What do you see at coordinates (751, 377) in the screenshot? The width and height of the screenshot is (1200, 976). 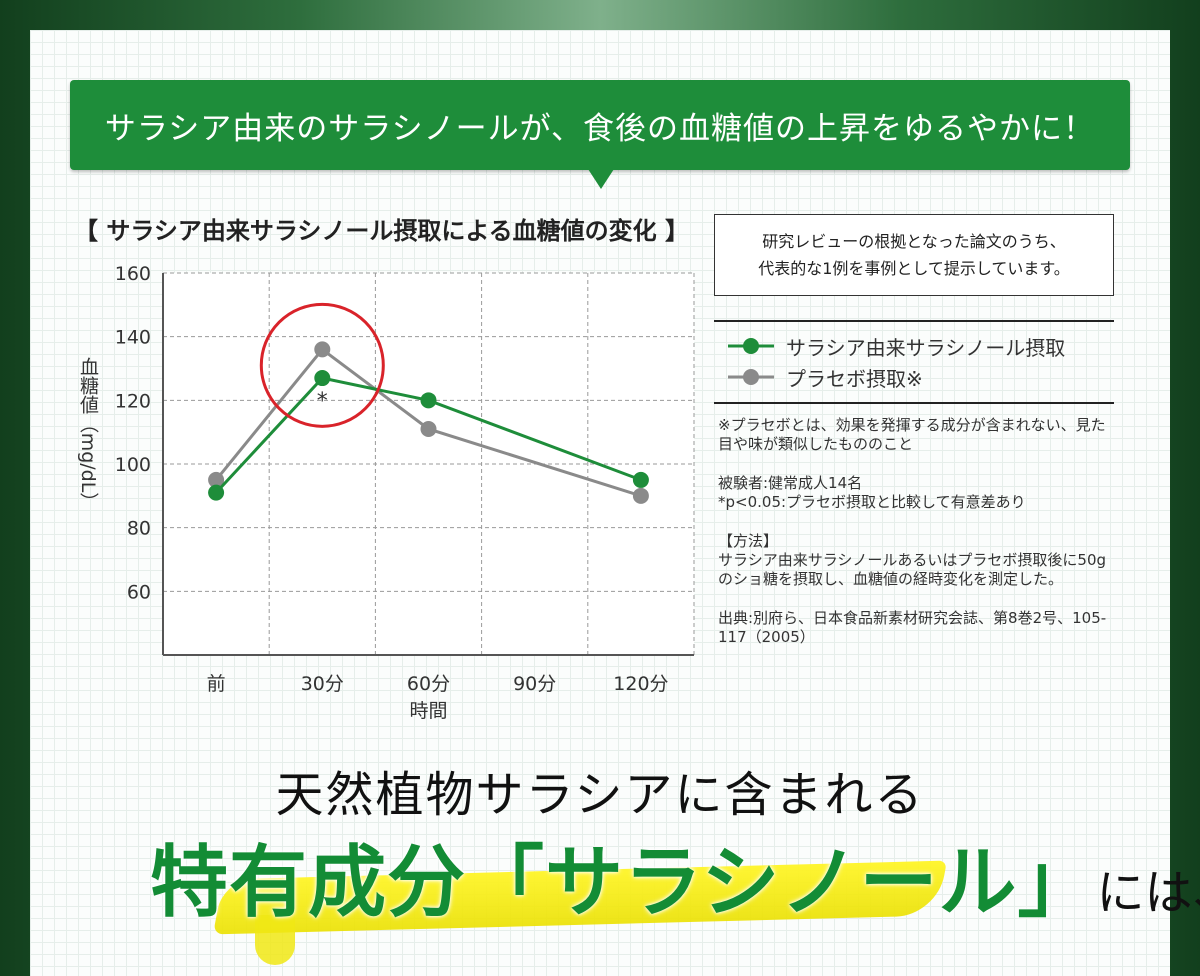 I see `legend-marker-gray-icon` at bounding box center [751, 377].